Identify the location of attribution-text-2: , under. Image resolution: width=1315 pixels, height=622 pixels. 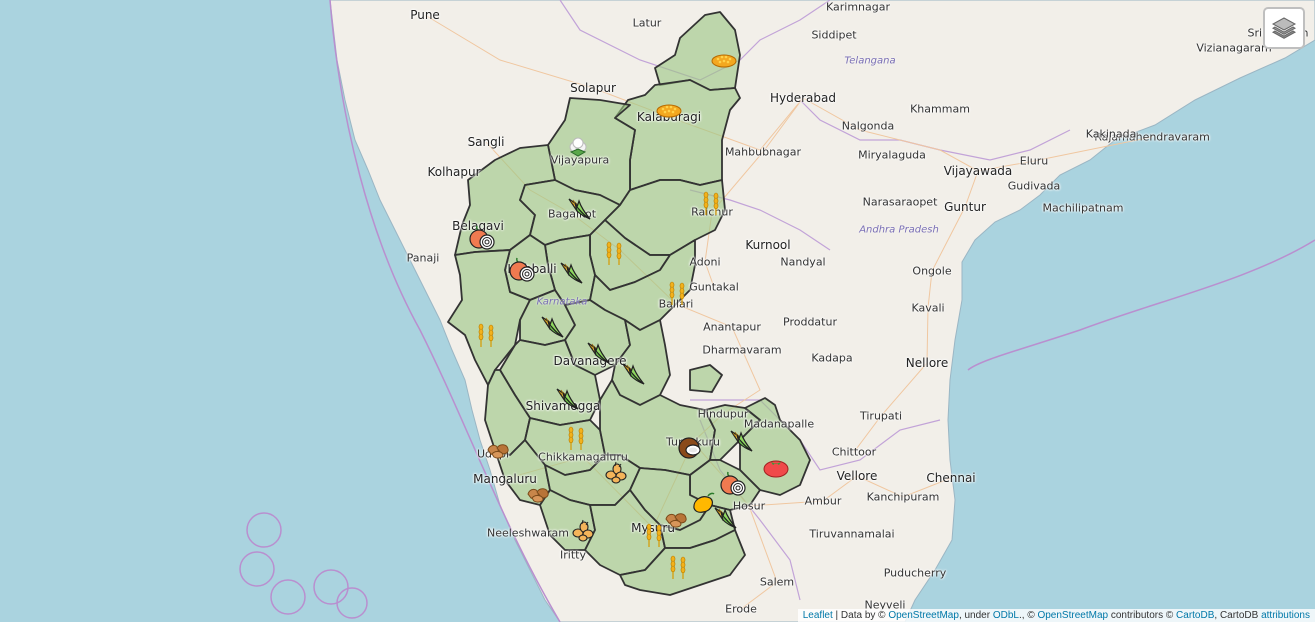
(975, 615).